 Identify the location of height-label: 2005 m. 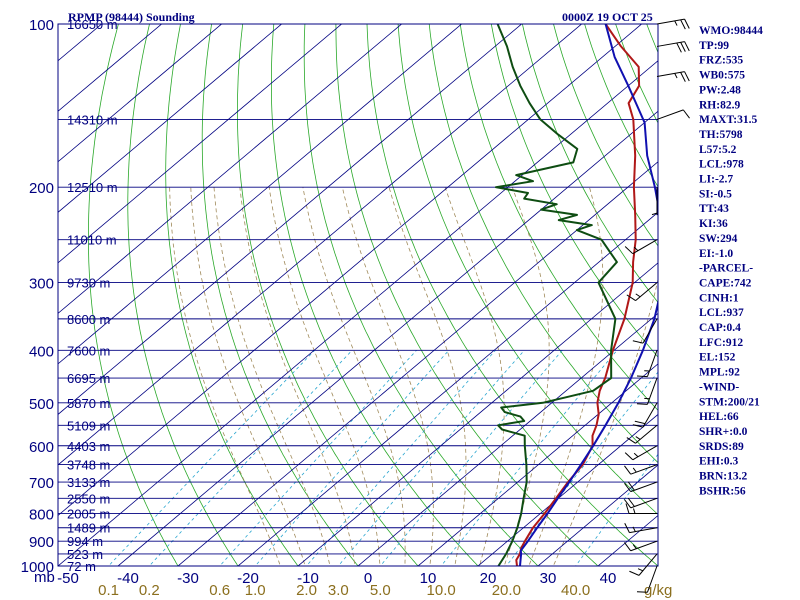
(88, 513).